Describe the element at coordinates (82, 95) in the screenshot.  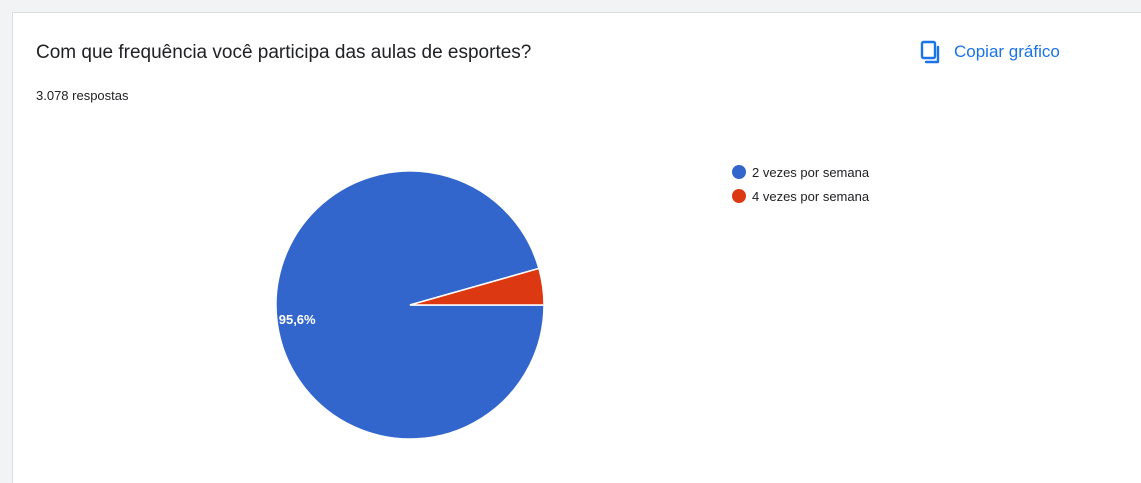
I see `response-count: 3.078 respostas` at that location.